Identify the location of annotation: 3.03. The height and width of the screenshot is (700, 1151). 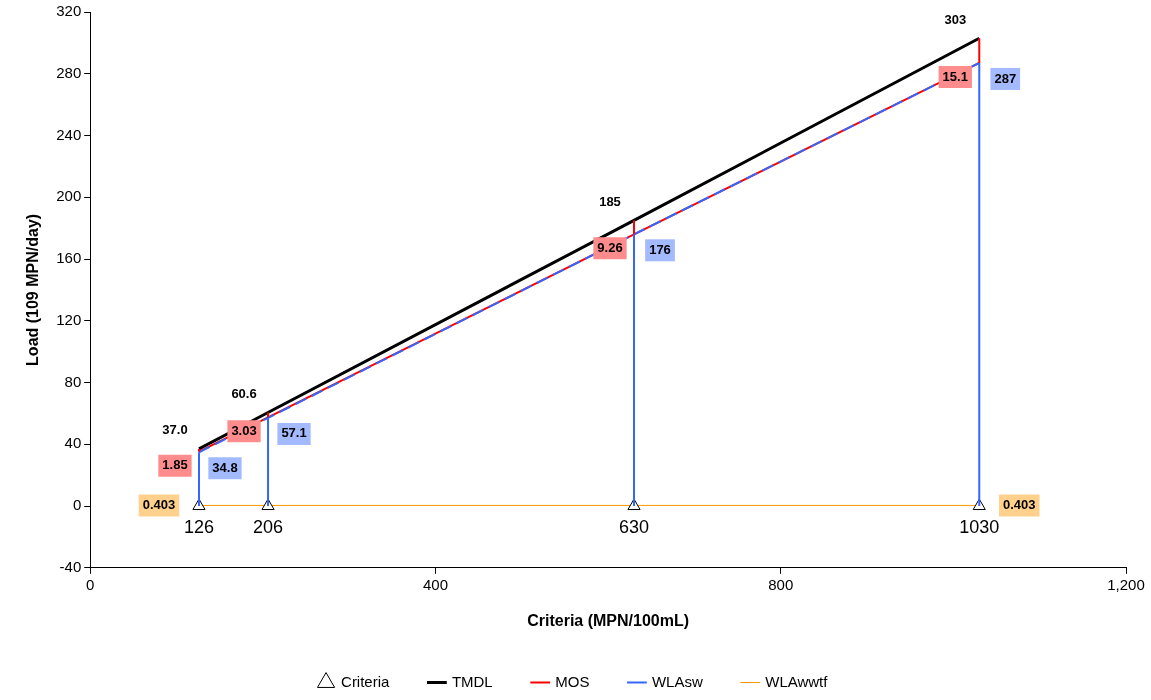
(244, 430).